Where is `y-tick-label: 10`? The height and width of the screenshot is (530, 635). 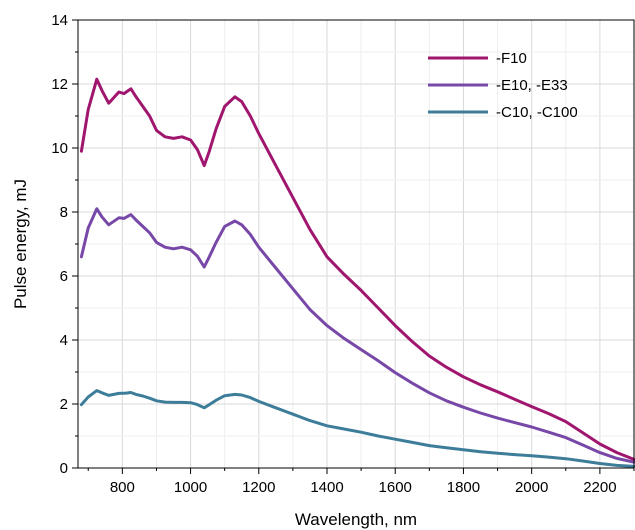
y-tick-label: 10 is located at coordinates (59, 148).